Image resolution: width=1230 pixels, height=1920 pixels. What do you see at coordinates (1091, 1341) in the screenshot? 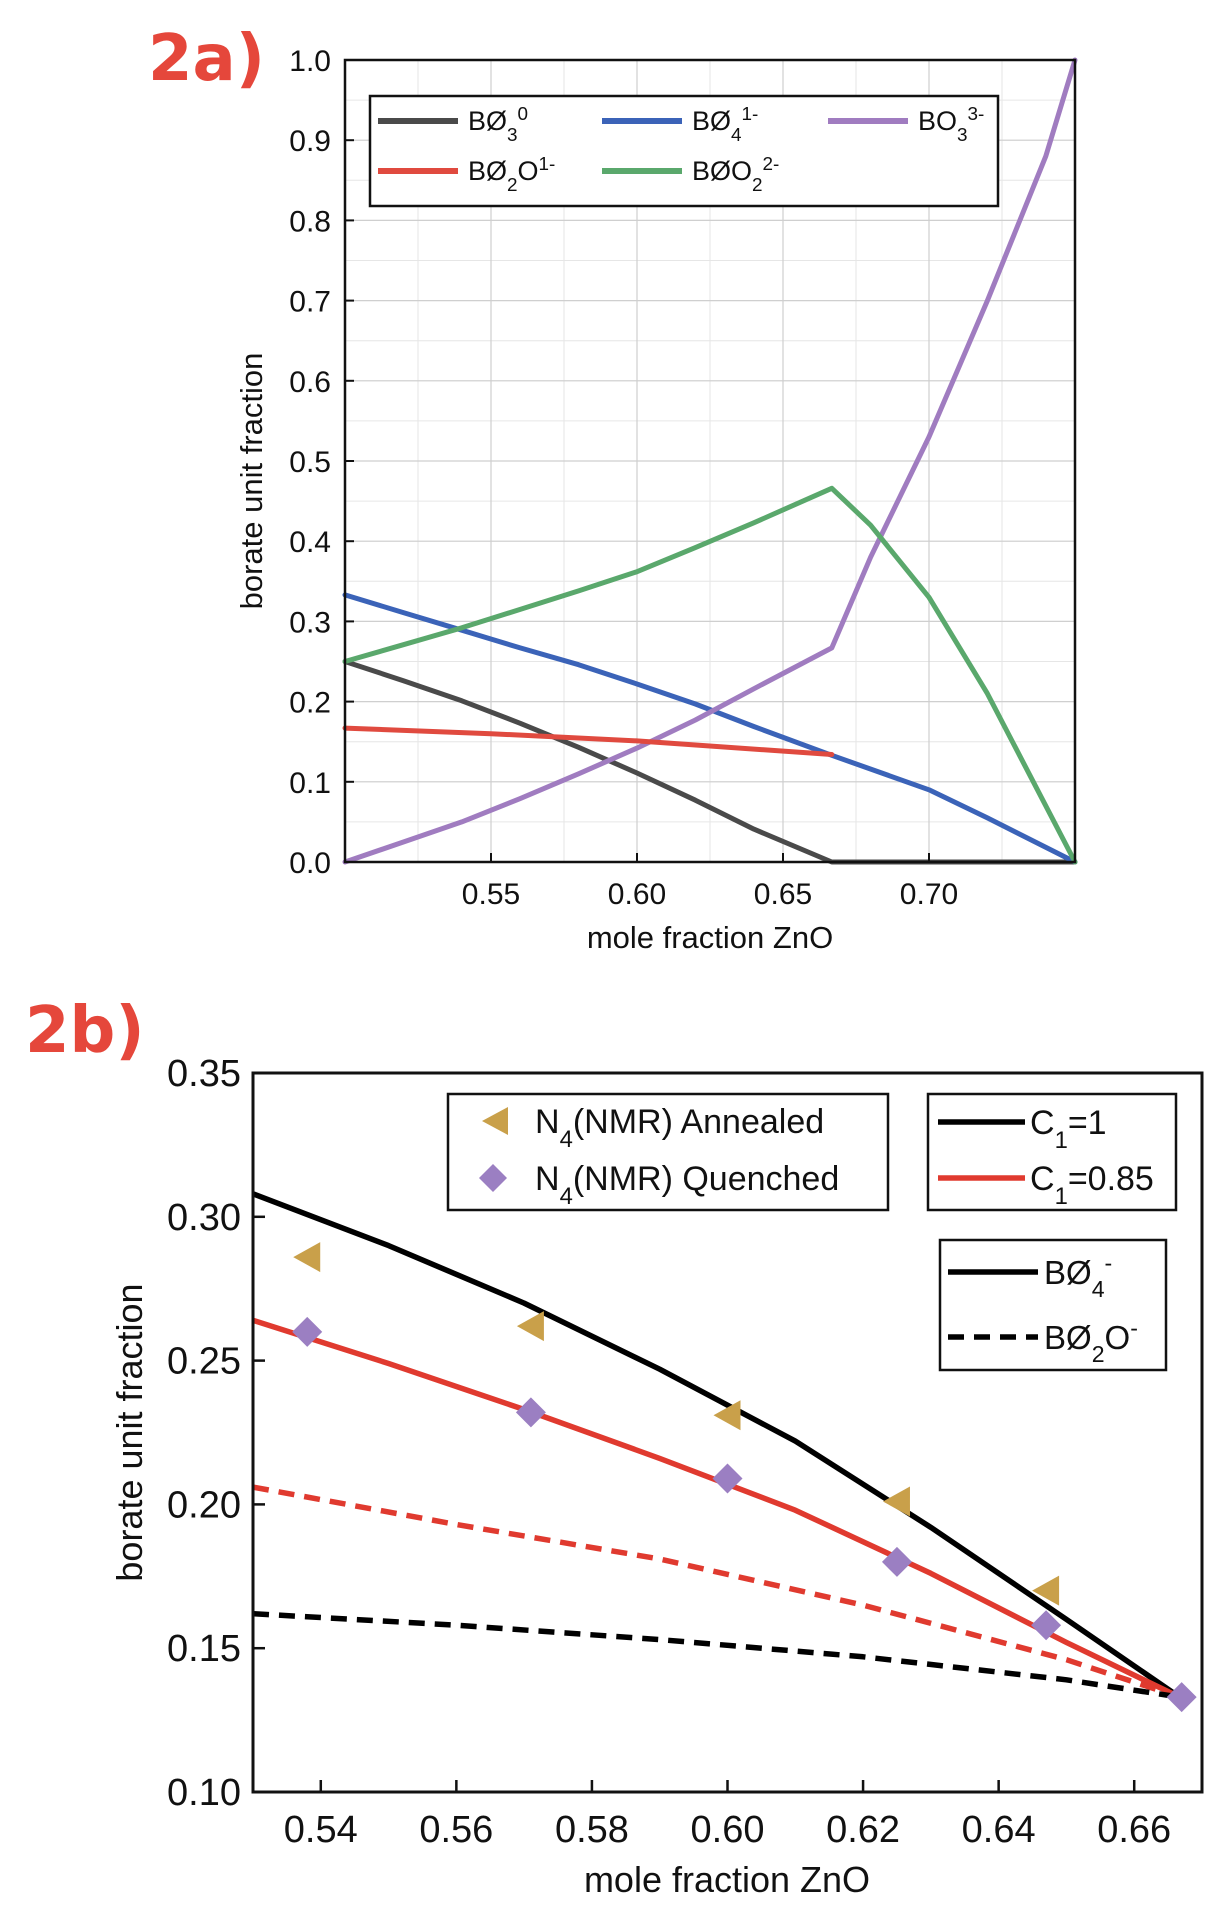
I see `legend-label-b2o: BØ2O-` at bounding box center [1091, 1341].